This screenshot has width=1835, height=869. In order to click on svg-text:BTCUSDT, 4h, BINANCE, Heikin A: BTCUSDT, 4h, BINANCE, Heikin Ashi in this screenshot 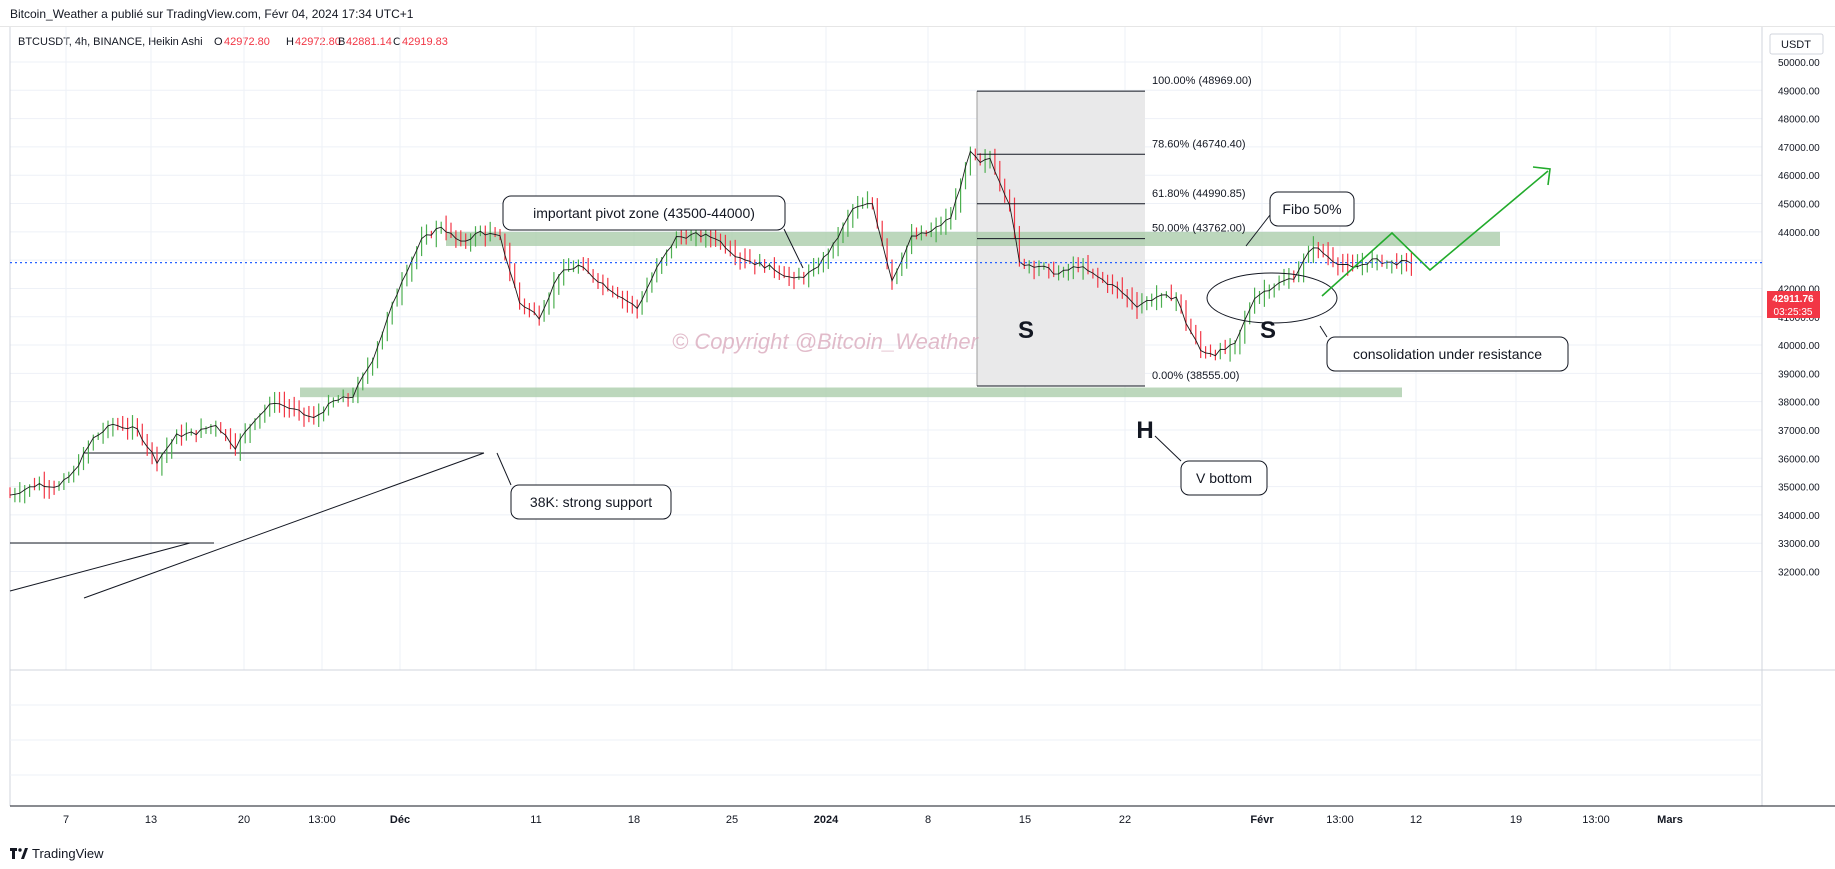, I will do `click(110, 42)`.